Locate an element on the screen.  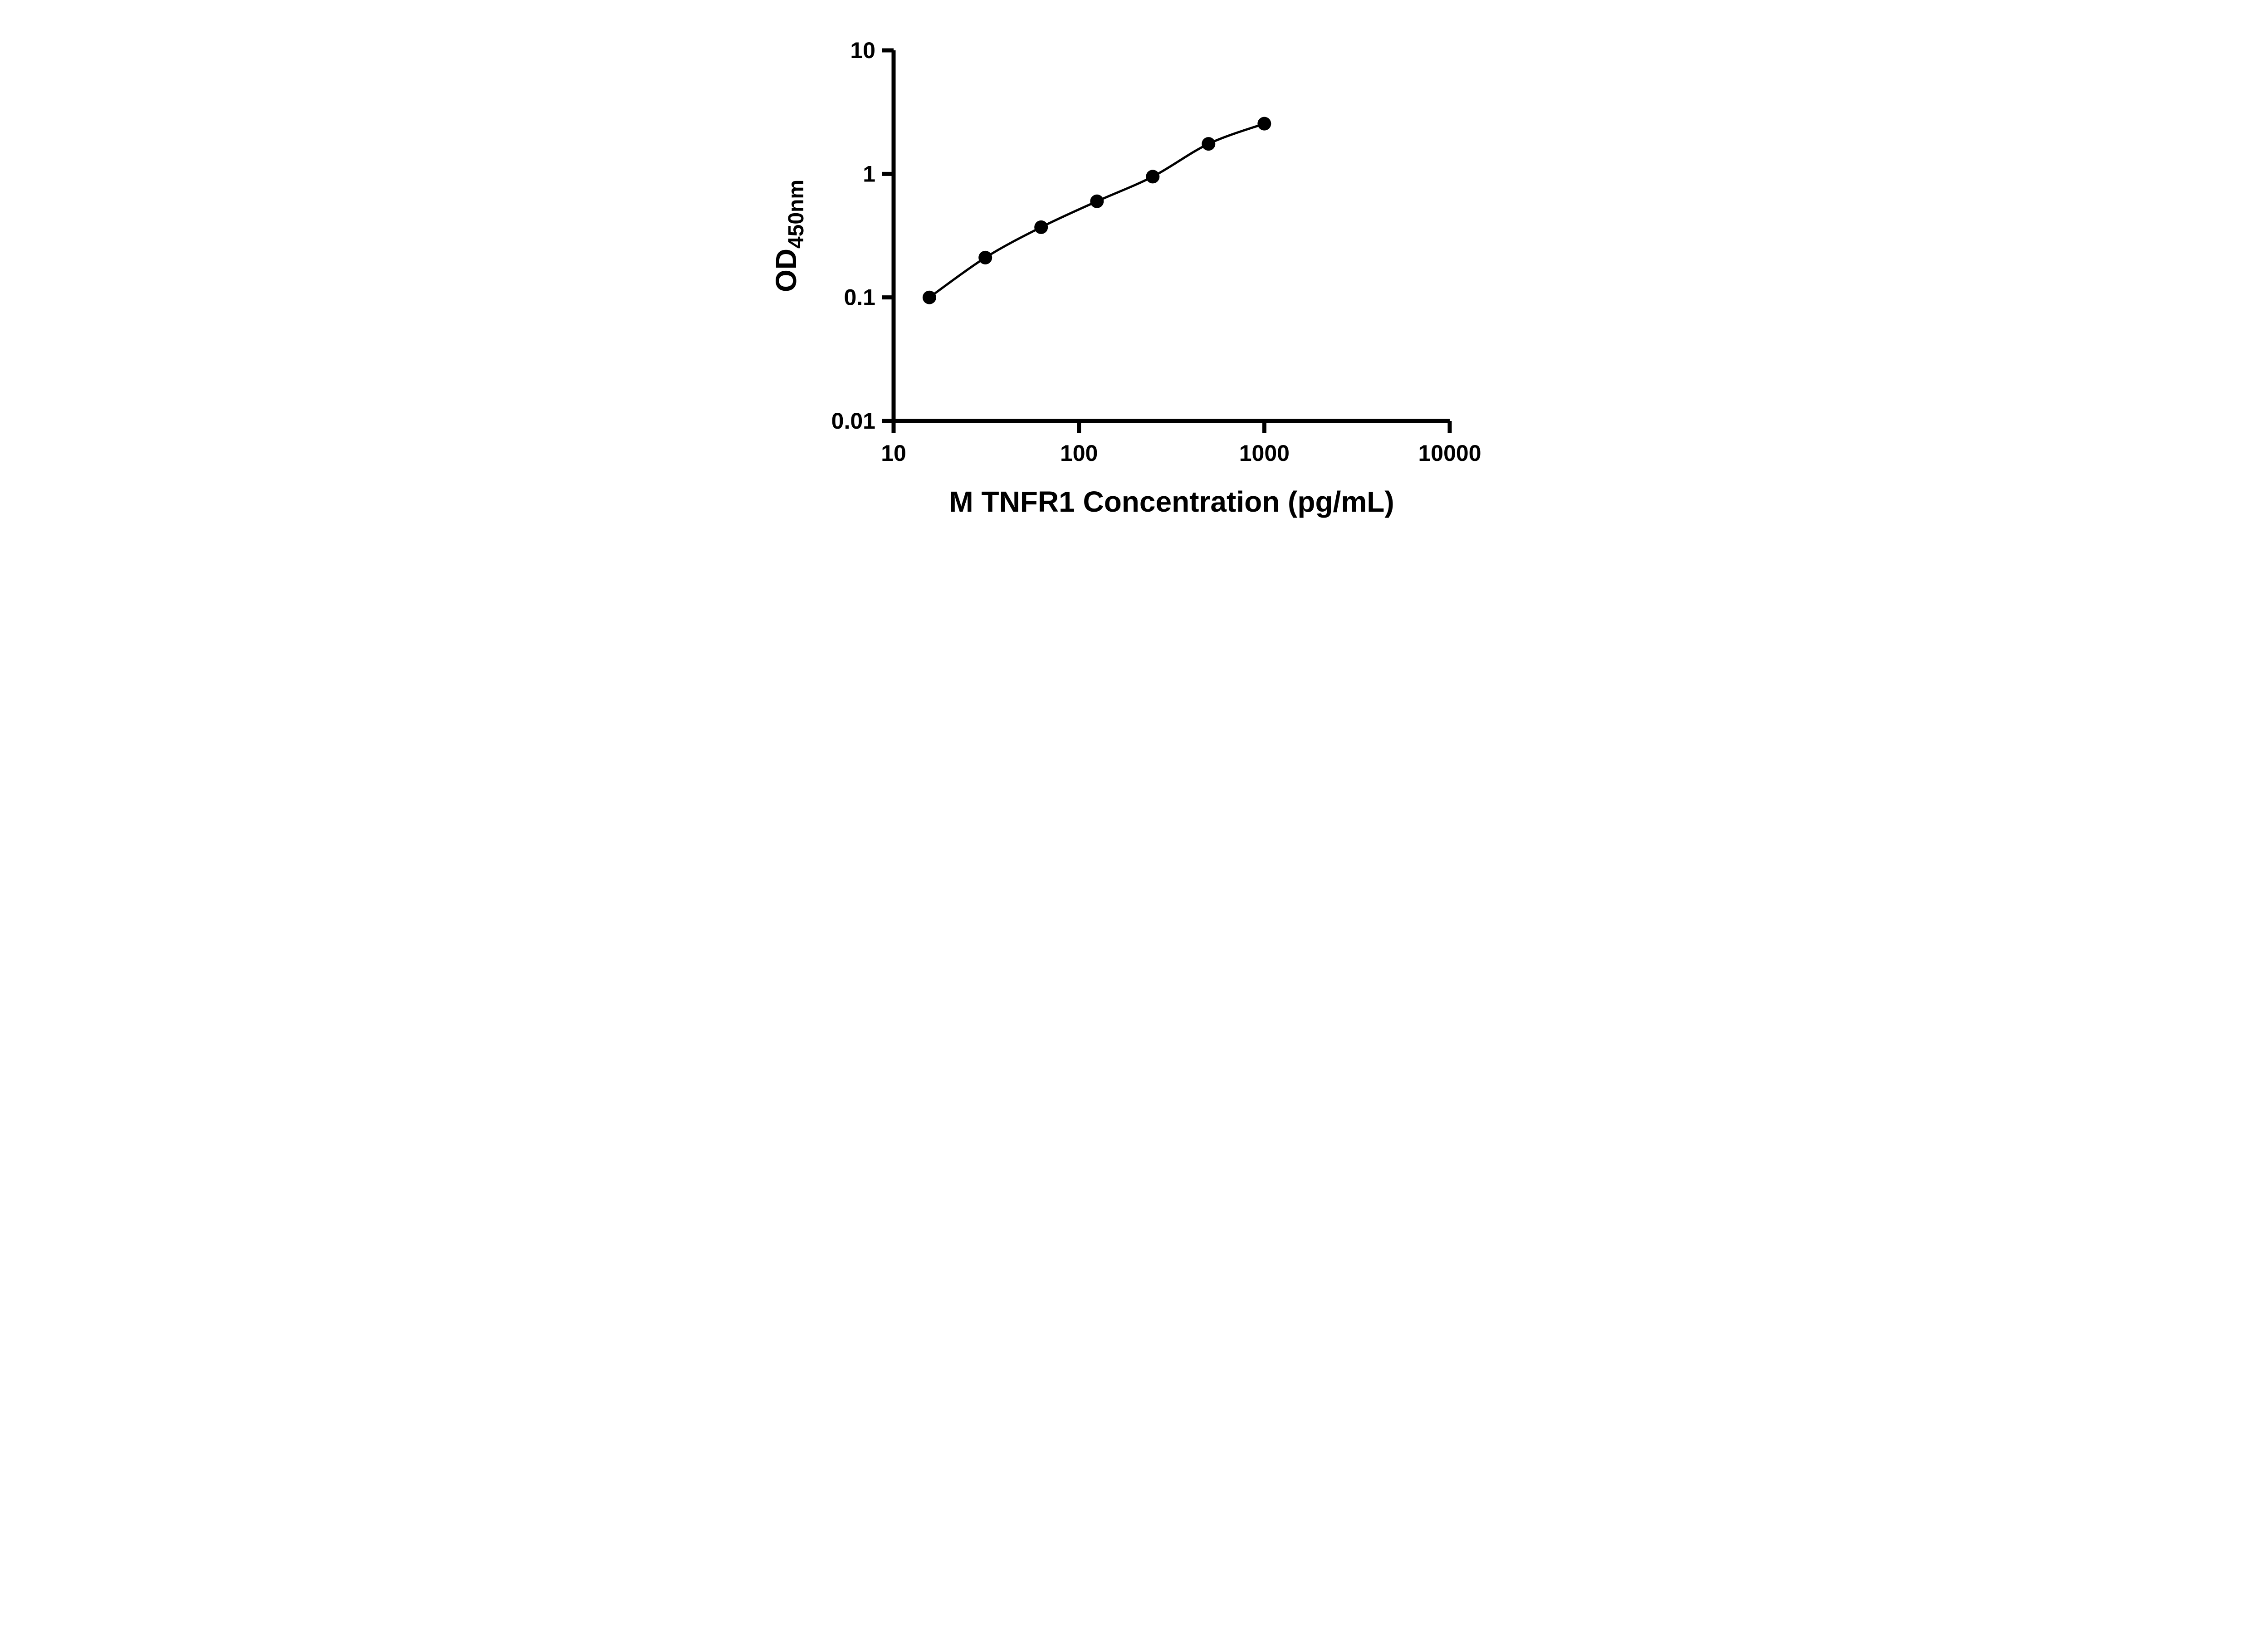
y-axis-title-sub: 450nm is located at coordinates (796, 214).